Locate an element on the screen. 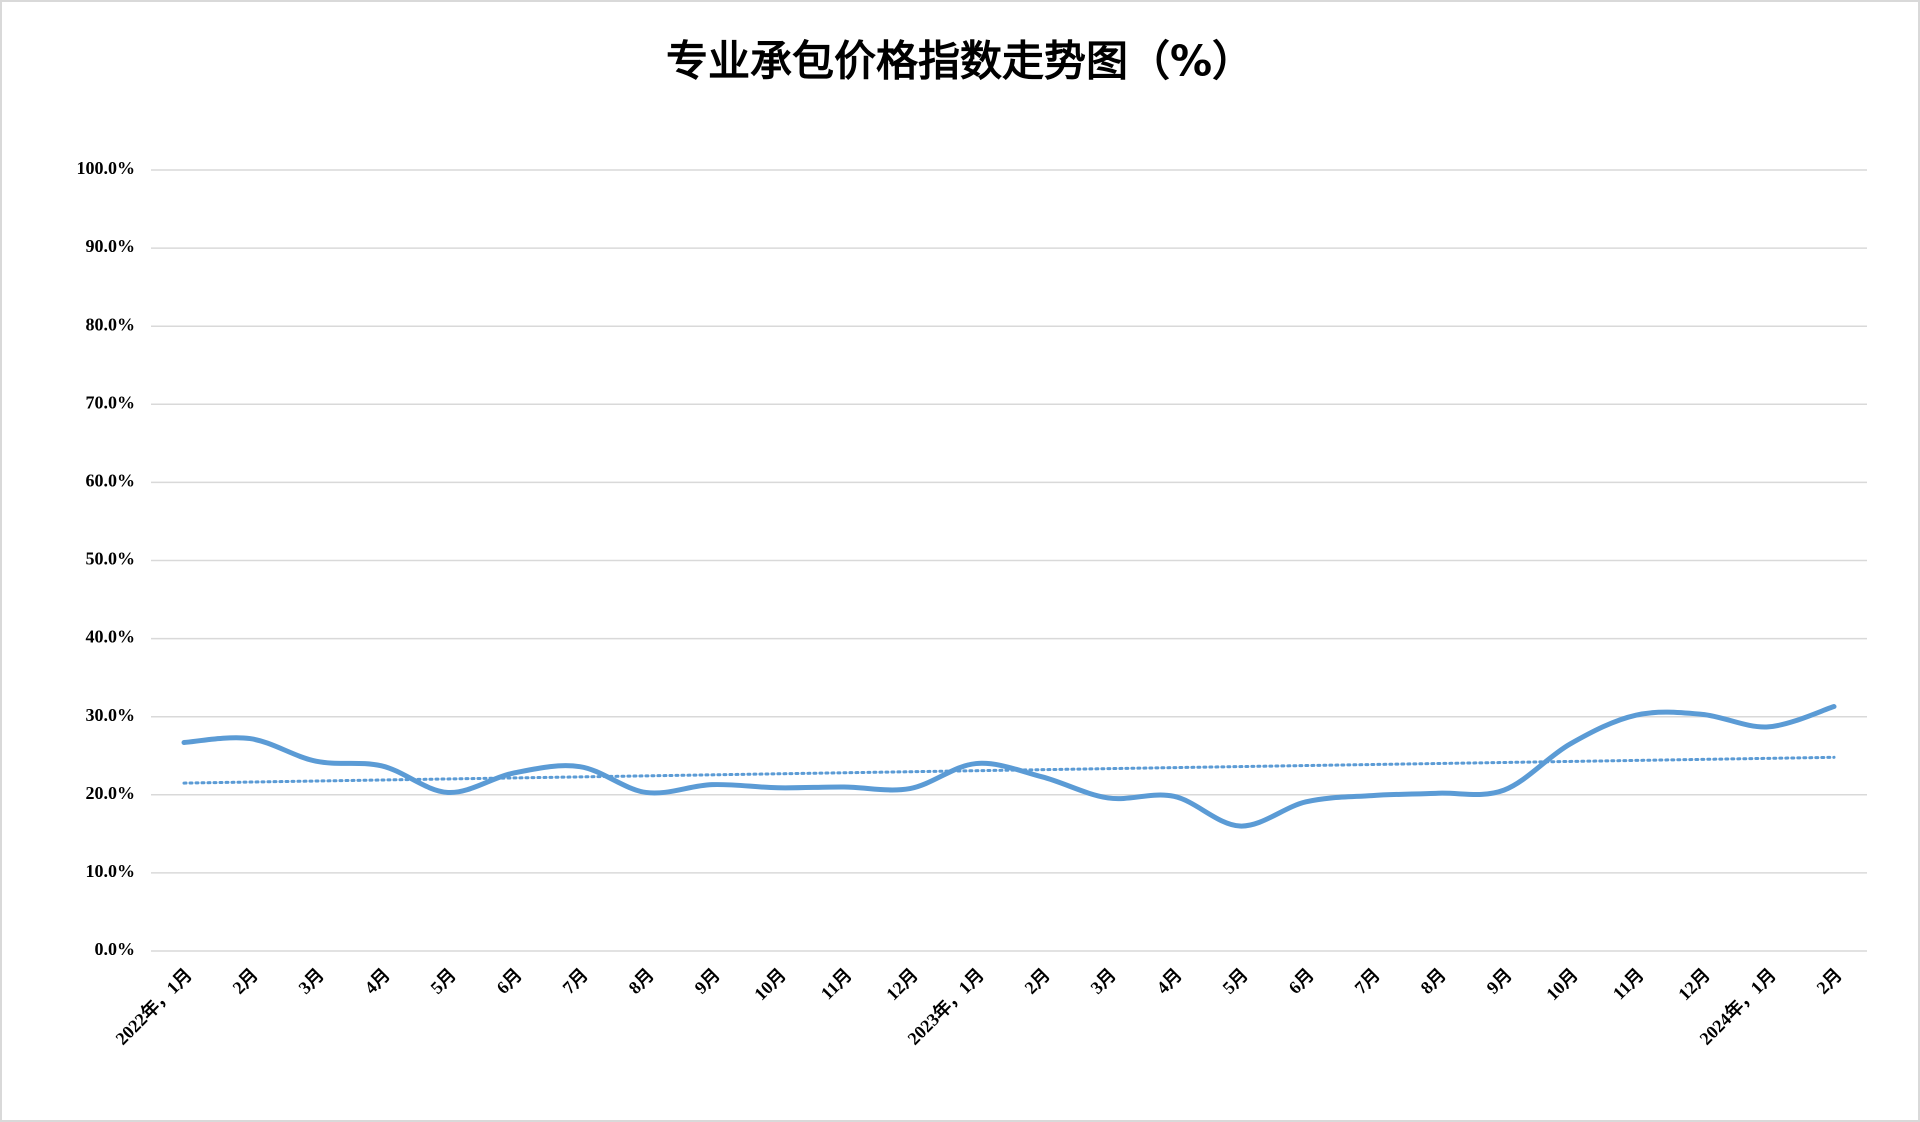 The height and width of the screenshot is (1122, 1920). y-tick-label: 0.0% is located at coordinates (115, 949).